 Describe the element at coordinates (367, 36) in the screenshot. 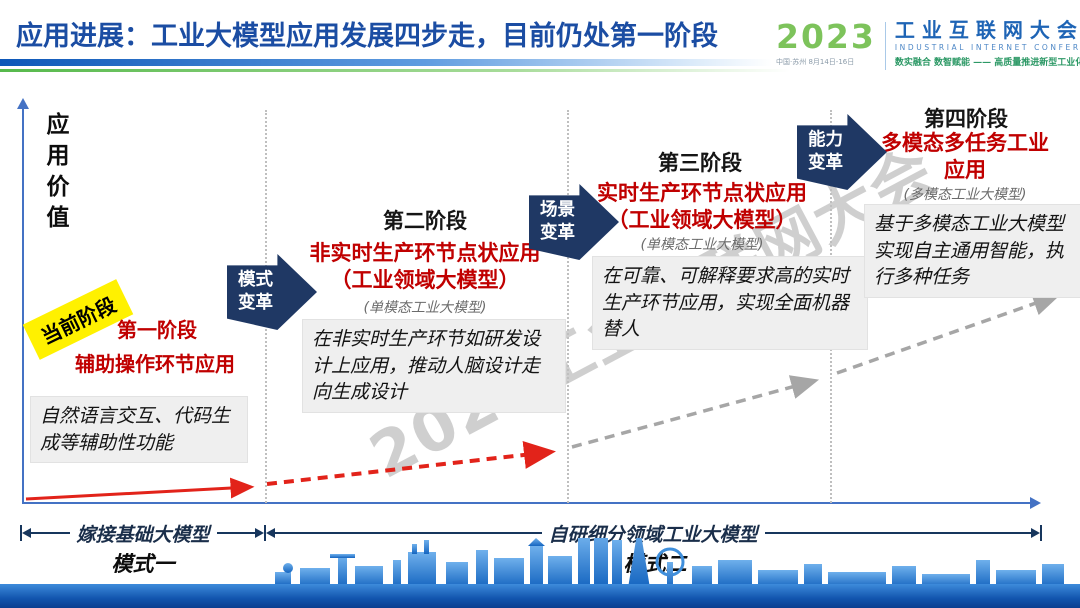

I see `page-title: 应用进展：工业大模型应用发展四步走，目前仍处第一阶段` at that location.